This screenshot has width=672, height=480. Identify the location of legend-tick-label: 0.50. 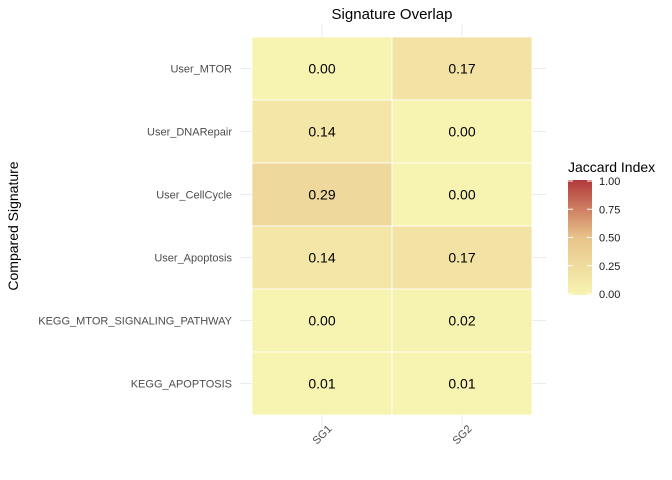
(609, 239).